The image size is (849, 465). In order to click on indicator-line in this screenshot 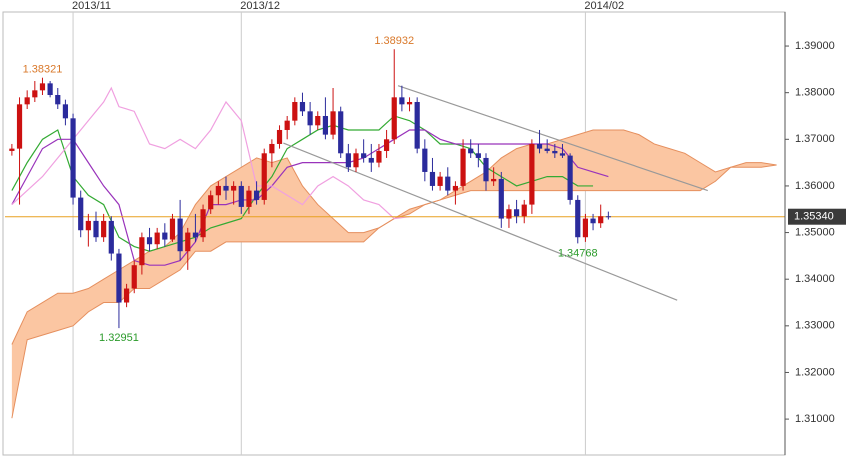, I will do `click(210, 153)`.